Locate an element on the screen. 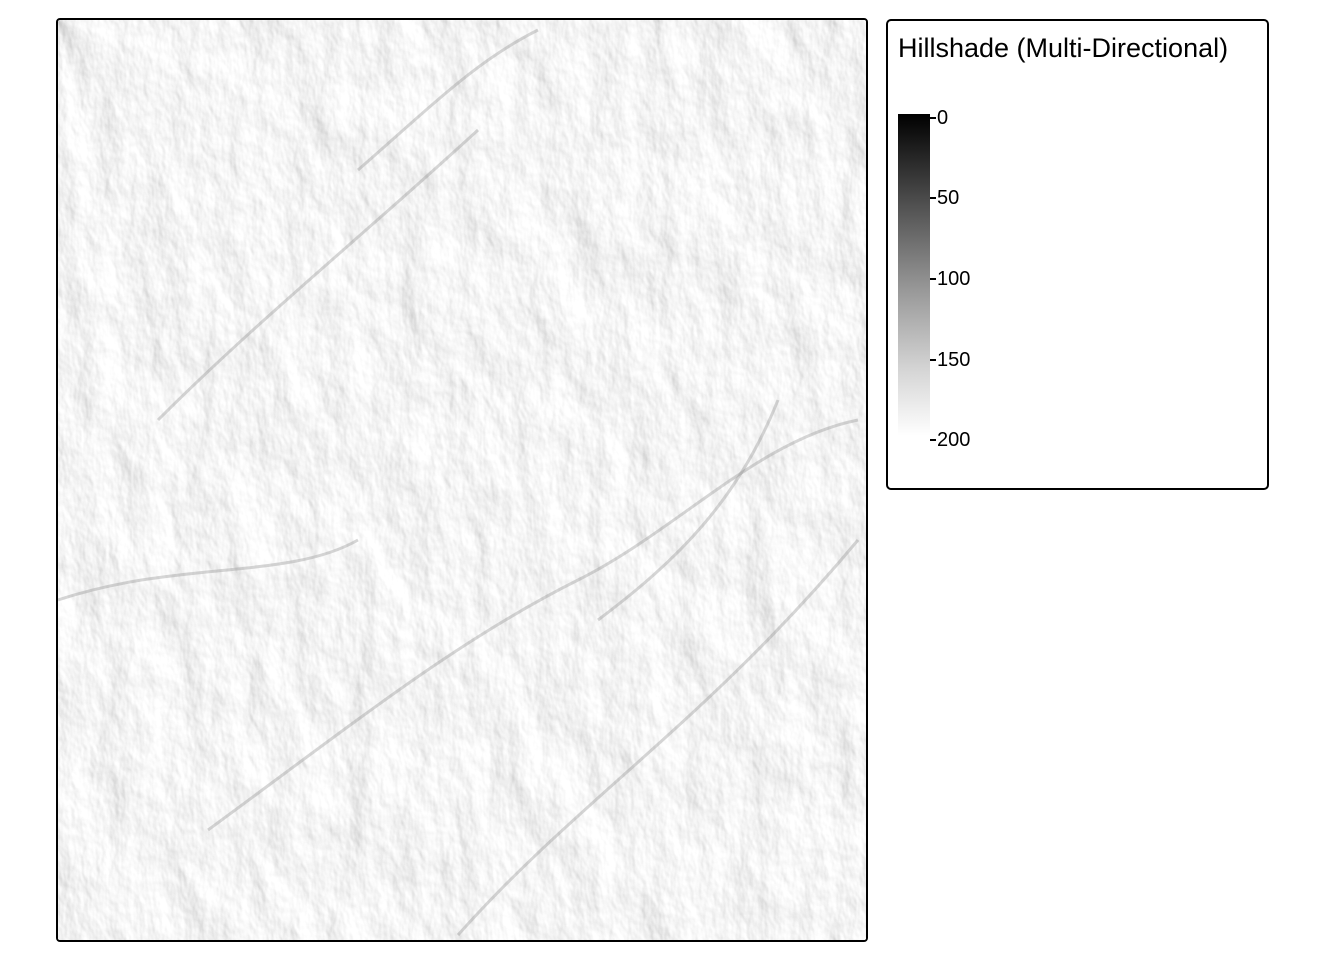  legend-tick-label: 100 is located at coordinates (954, 279).